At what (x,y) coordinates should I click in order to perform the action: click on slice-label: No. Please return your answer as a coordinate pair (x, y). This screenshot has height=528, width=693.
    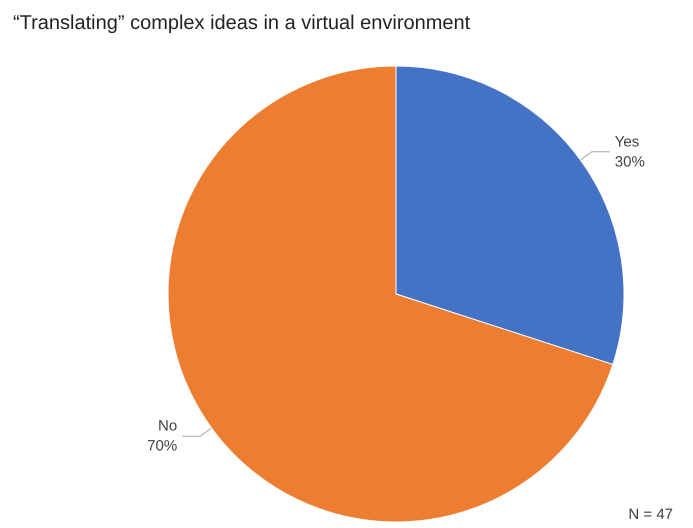
    Looking at the image, I should click on (168, 426).